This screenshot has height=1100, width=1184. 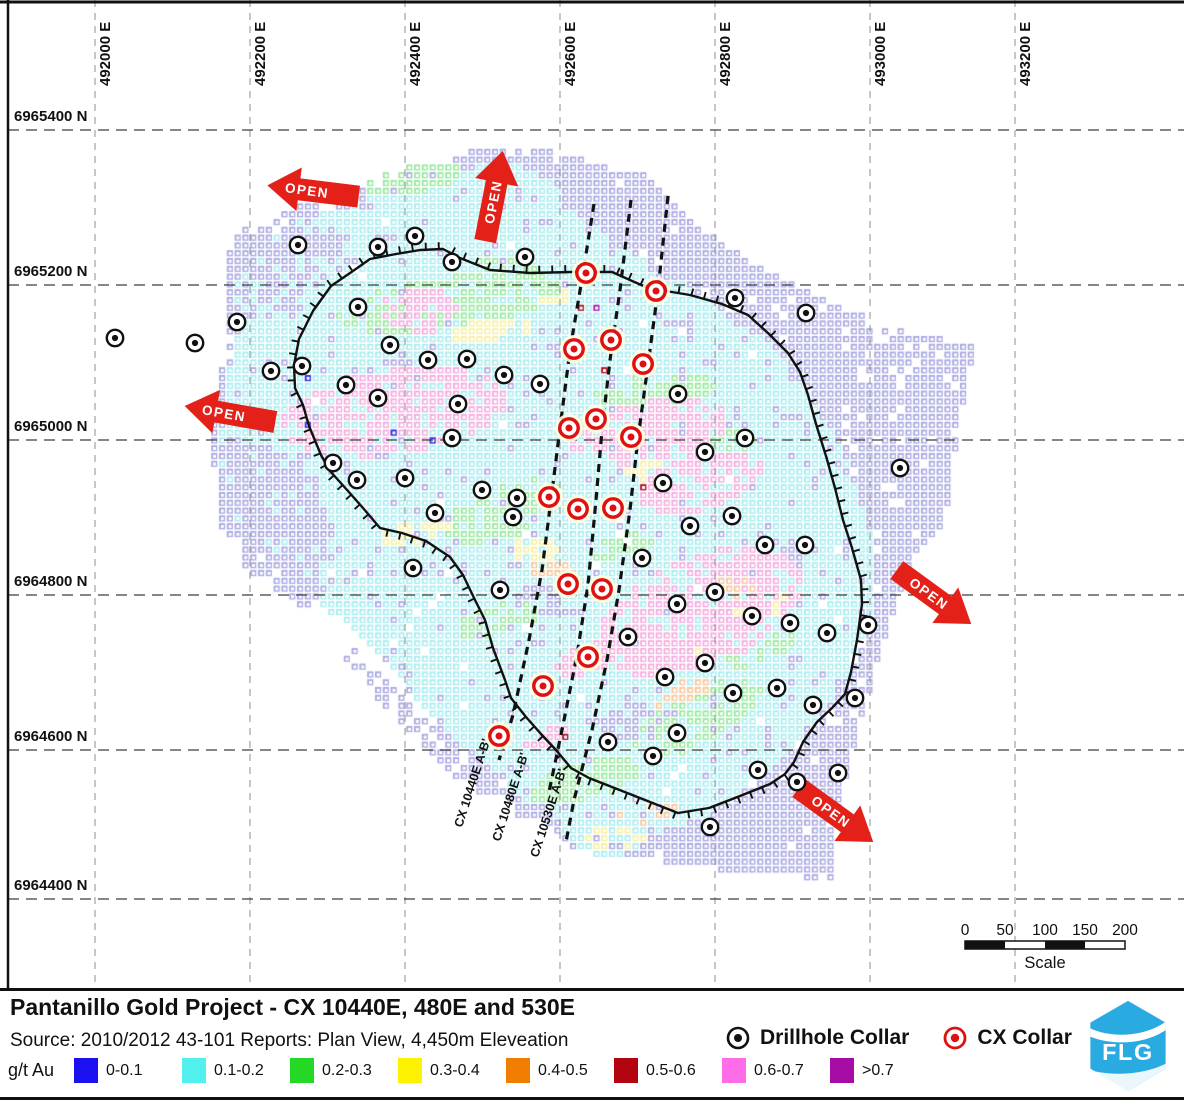 What do you see at coordinates (105, 54) in the screenshot?
I see `easting-label: 492000 E` at bounding box center [105, 54].